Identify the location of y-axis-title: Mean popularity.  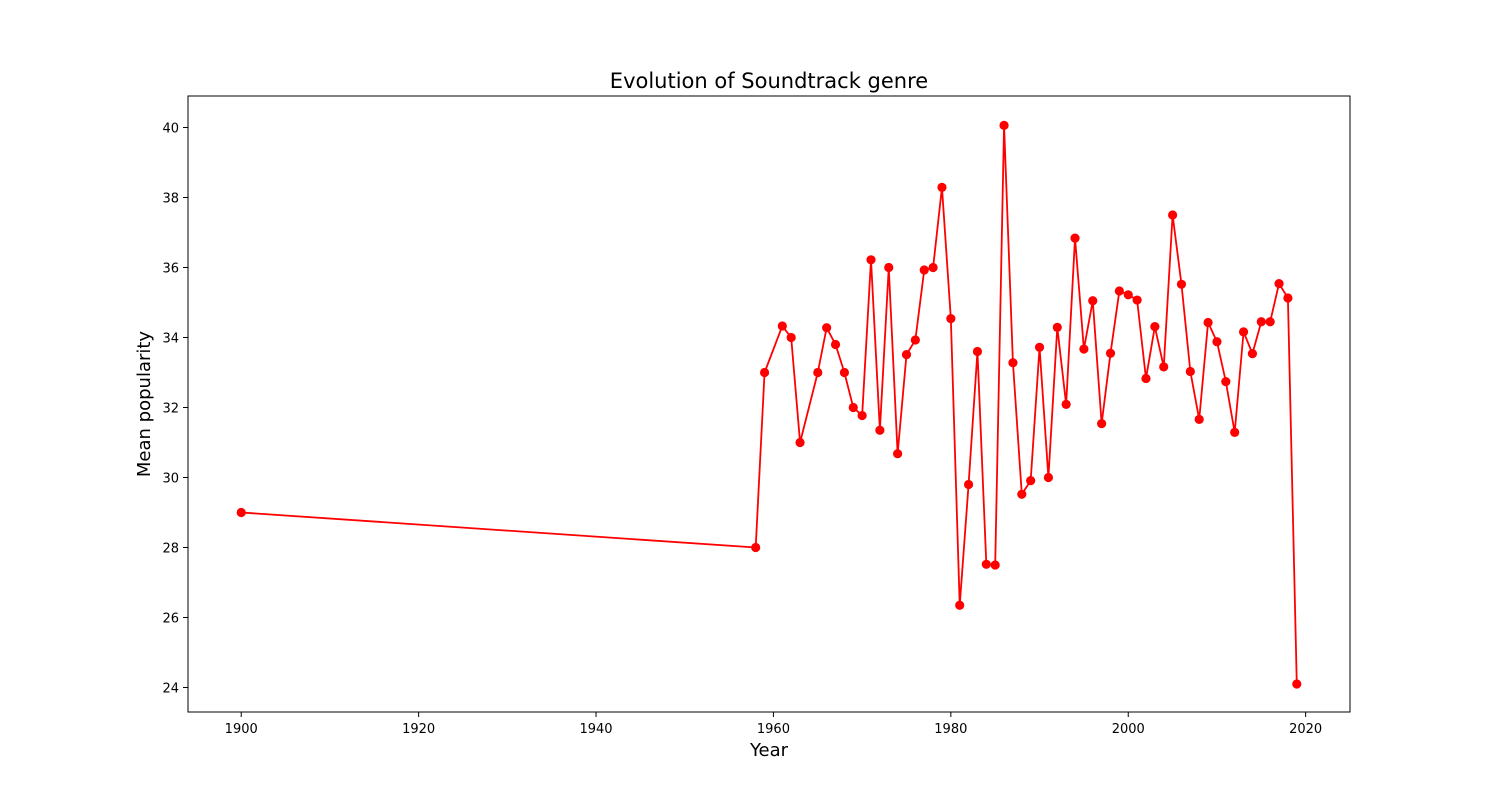
(144, 404).